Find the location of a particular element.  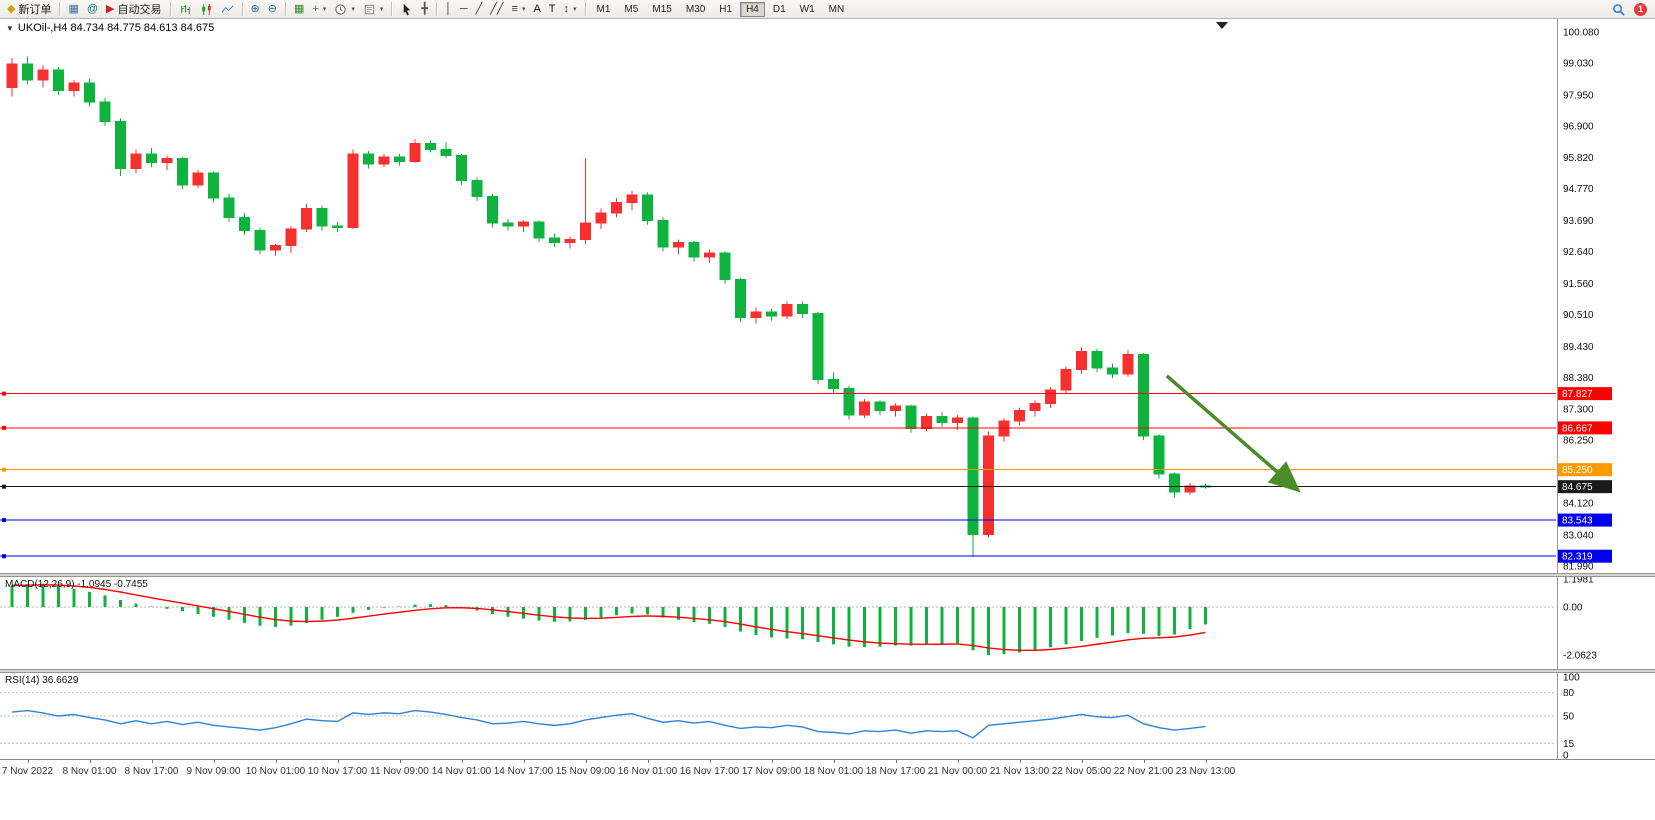

price-axis-label: 87.300 is located at coordinates (1578, 410).